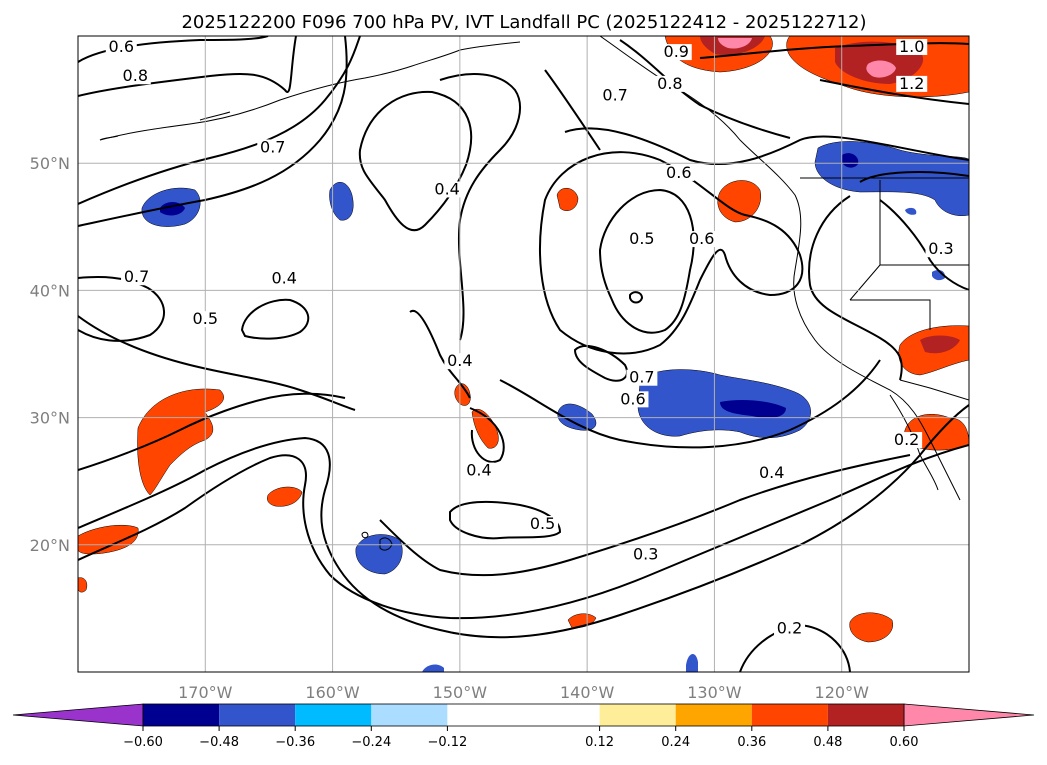 This screenshot has width=1047, height=765. I want to click on x-tick-label: 120°W, so click(842, 692).